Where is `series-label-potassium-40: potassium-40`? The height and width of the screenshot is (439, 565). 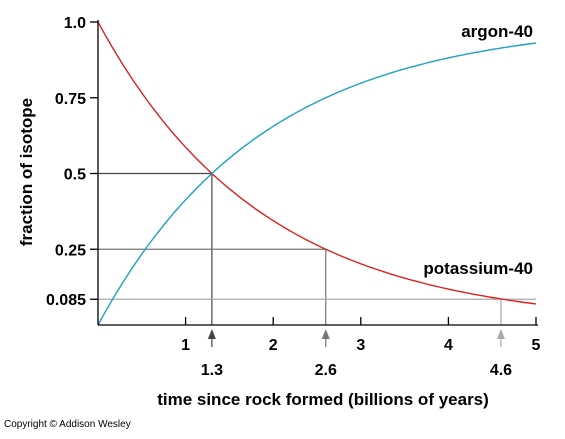
series-label-potassium-40: potassium-40 is located at coordinates (478, 268).